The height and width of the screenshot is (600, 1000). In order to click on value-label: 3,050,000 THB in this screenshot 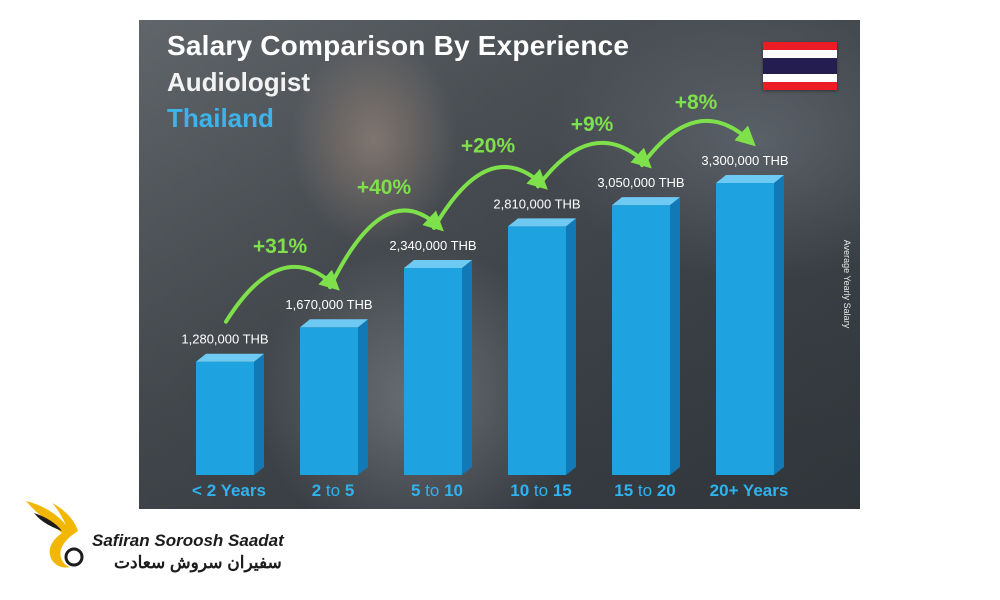, I will do `click(640, 182)`.